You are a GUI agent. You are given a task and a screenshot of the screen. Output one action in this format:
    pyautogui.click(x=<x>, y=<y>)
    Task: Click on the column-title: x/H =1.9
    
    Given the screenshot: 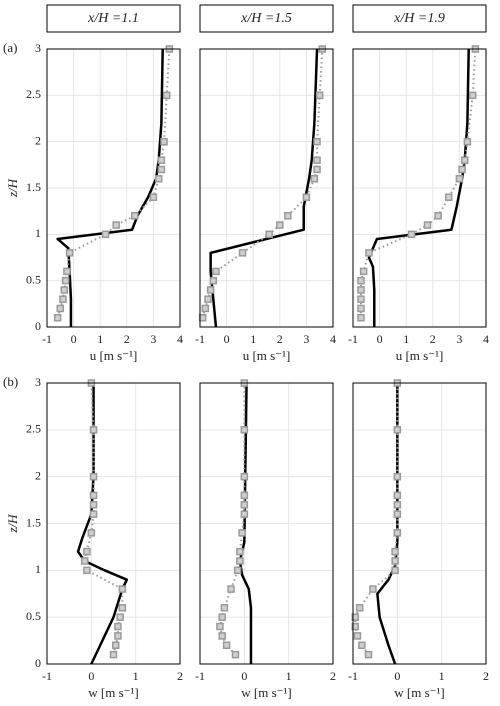 What is the action you would take?
    pyautogui.click(x=419, y=18)
    